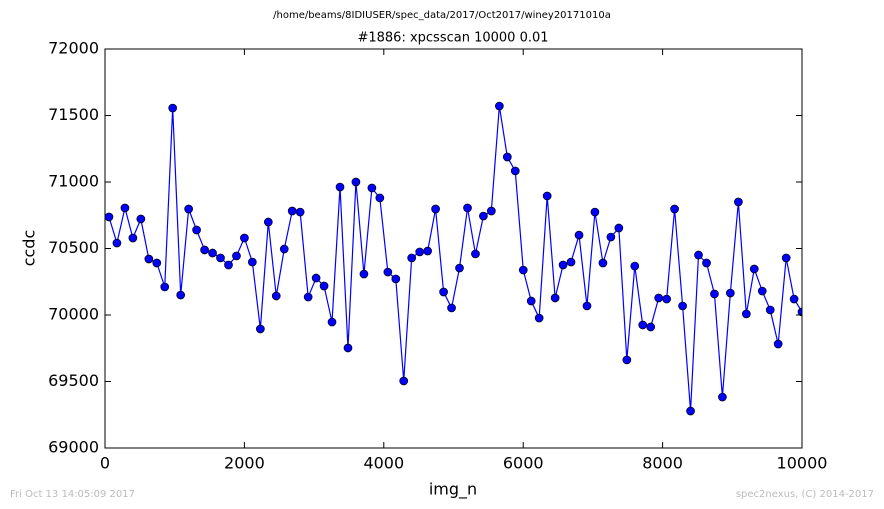  I want to click on x-tick-label: 10000, so click(802, 463).